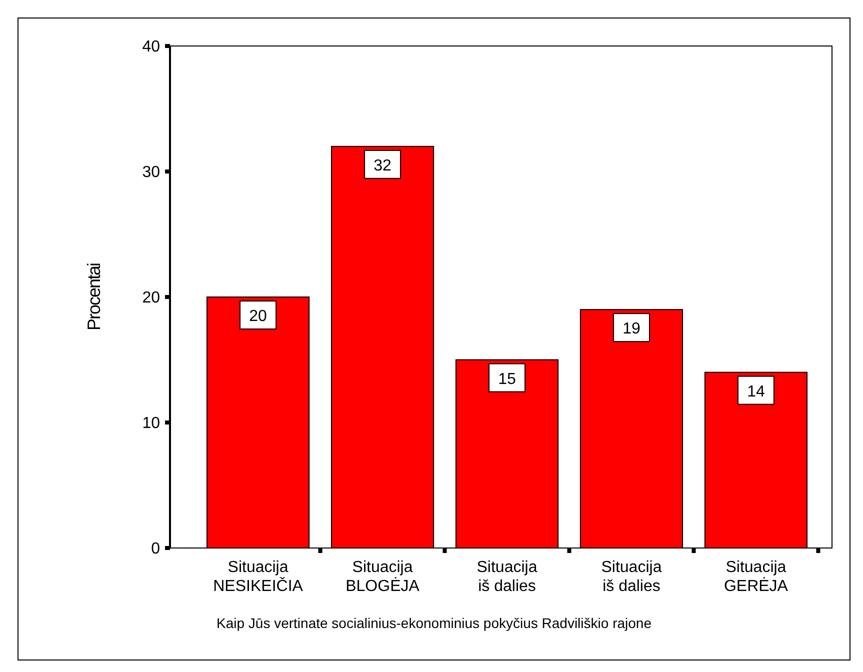 The image size is (863, 672). Describe the element at coordinates (258, 577) in the screenshot. I see `x-tick-label: Situacija NESIKEIČIA` at that location.